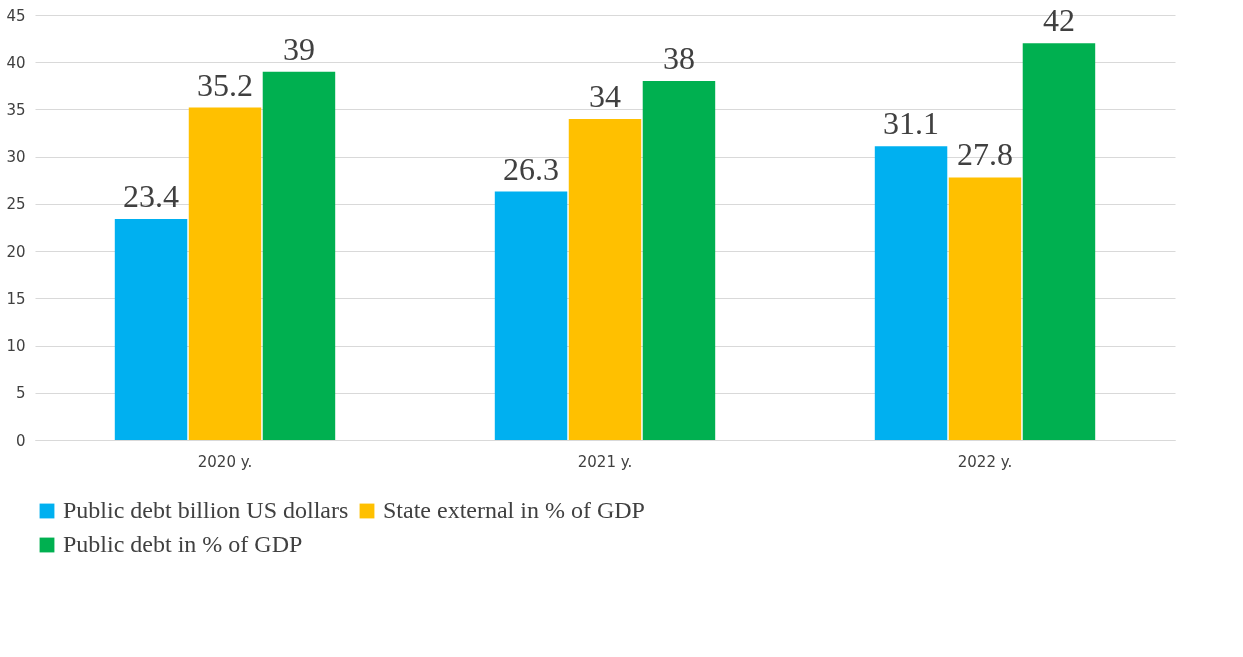 Image resolution: width=1243 pixels, height=657 pixels. What do you see at coordinates (985, 154) in the screenshot?
I see `data-label: 27.8` at bounding box center [985, 154].